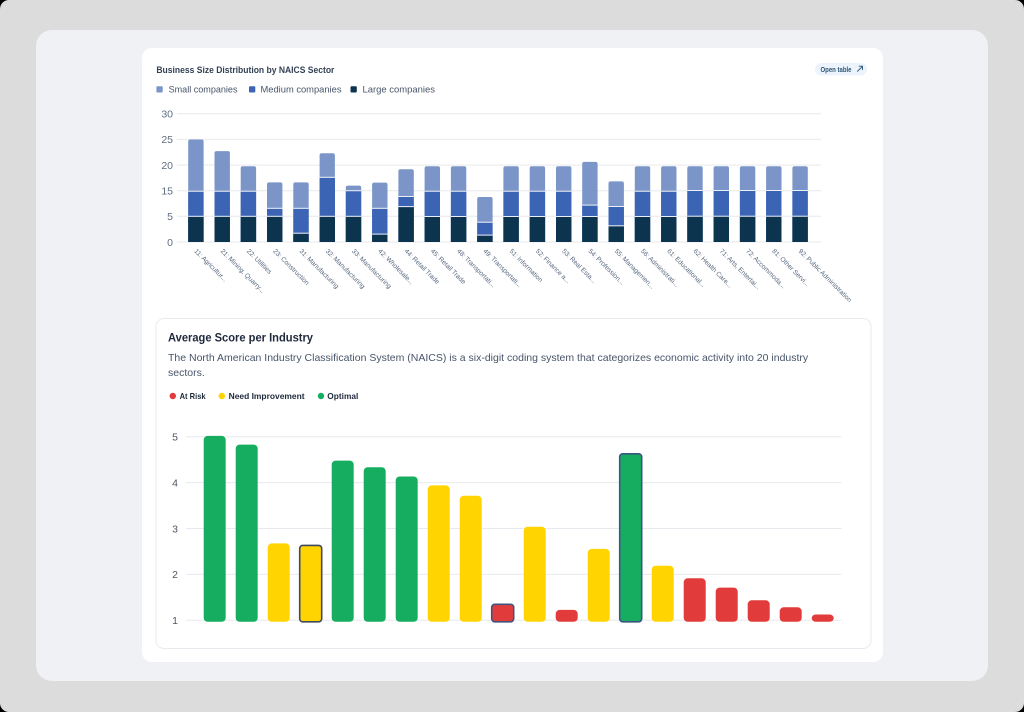 This screenshot has height=712, width=1024. What do you see at coordinates (242, 271) in the screenshot?
I see `svg-text:21: Mining, Quarry...: 21` at bounding box center [242, 271].